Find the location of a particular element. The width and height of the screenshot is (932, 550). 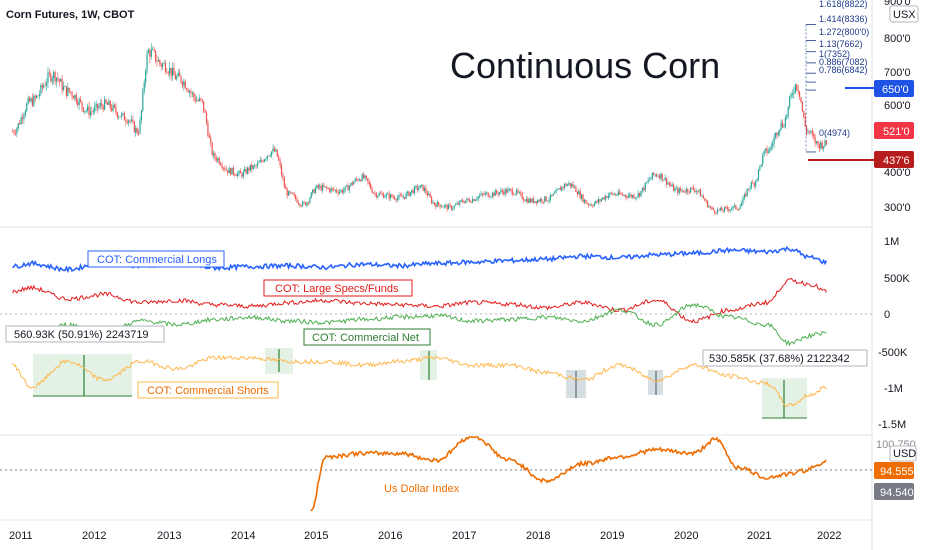

price-unit-box is located at coordinates (904, 14).